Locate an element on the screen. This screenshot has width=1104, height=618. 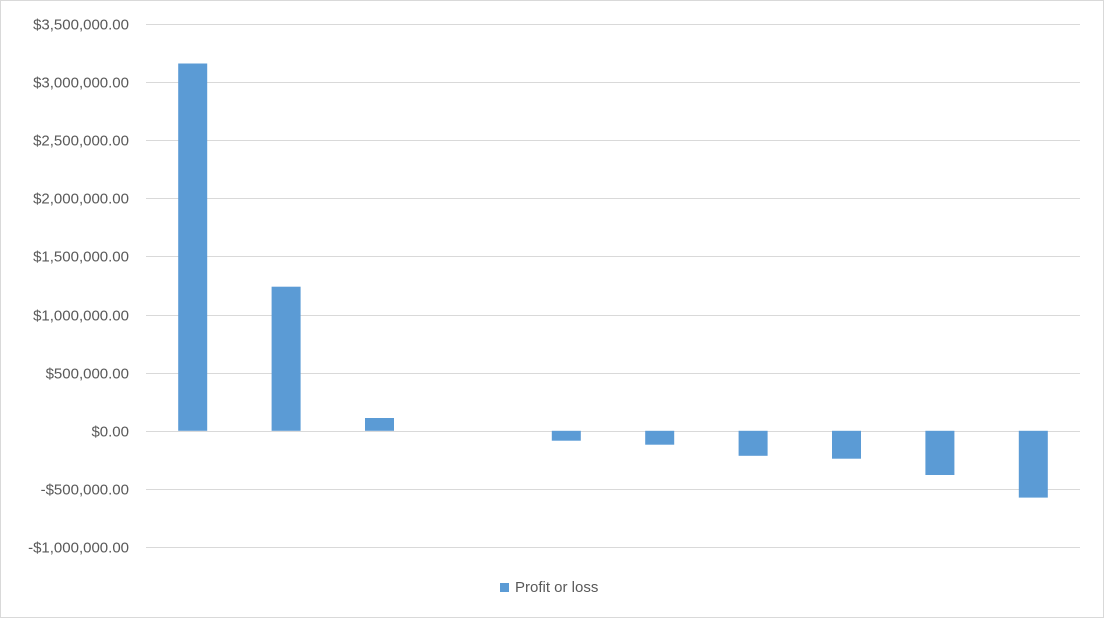
legend-label: Profit or loss is located at coordinates (557, 587).